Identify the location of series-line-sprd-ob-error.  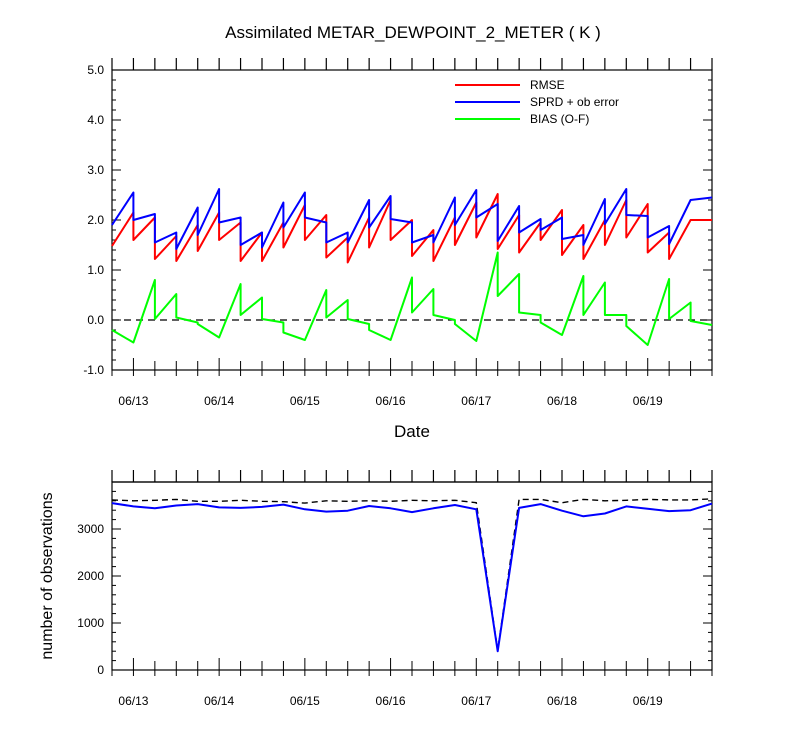
(412, 219).